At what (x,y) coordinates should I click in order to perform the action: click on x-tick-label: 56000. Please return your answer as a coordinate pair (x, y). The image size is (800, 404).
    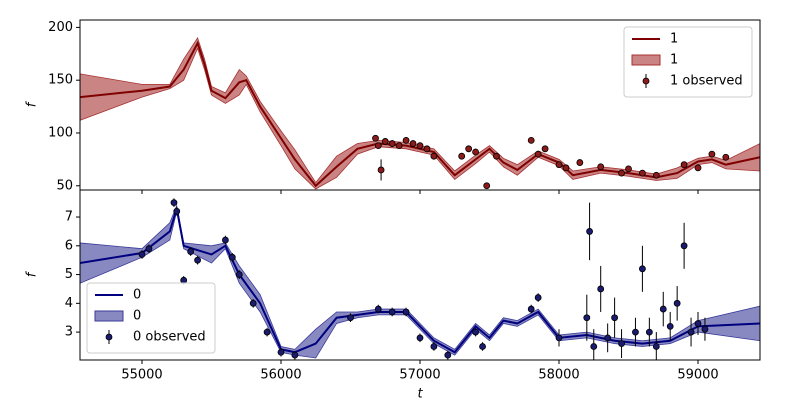
    Looking at the image, I should click on (280, 375).